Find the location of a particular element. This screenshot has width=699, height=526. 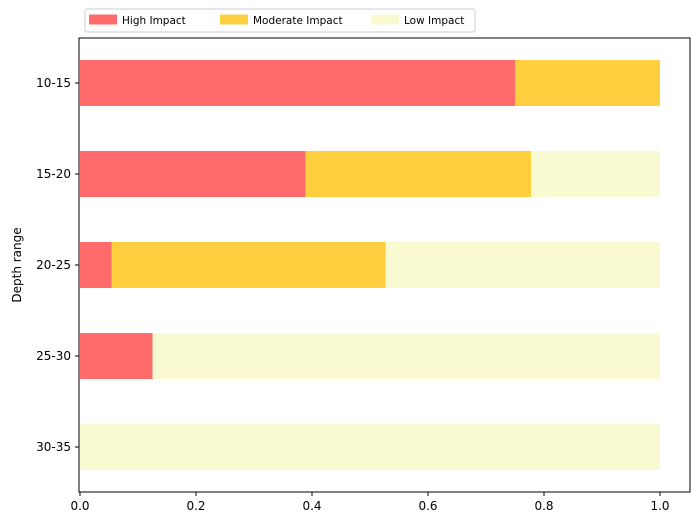

x-tick-label: 0.6 is located at coordinates (427, 506).